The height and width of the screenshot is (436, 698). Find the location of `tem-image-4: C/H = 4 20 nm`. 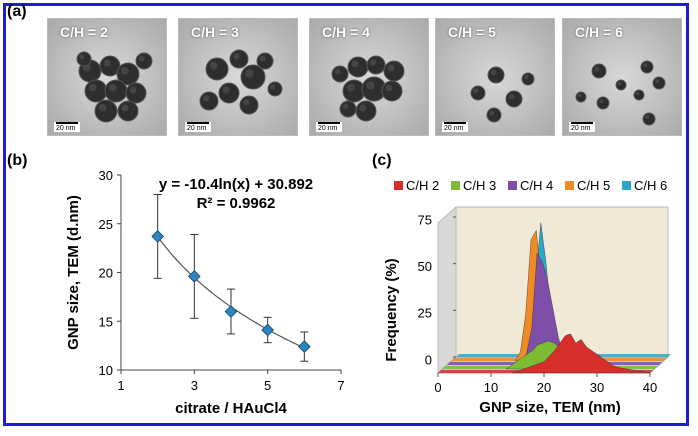

tem-image-4: C/H = 4 20 nm is located at coordinates (369, 77).